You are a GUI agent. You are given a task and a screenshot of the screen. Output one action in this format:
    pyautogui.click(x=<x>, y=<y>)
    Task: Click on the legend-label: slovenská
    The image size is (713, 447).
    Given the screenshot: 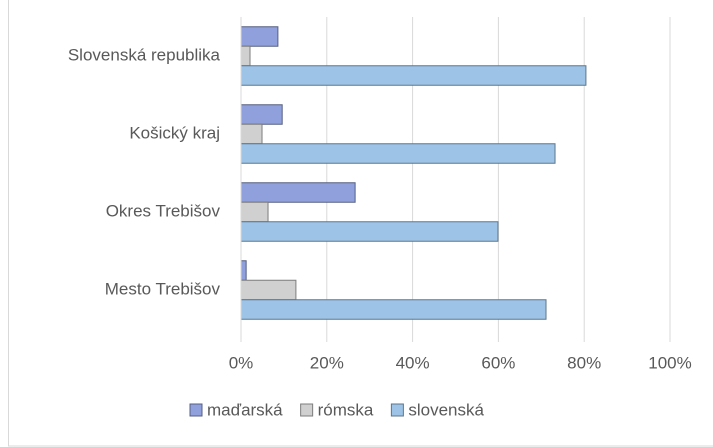 What is the action you would take?
    pyautogui.click(x=446, y=409)
    